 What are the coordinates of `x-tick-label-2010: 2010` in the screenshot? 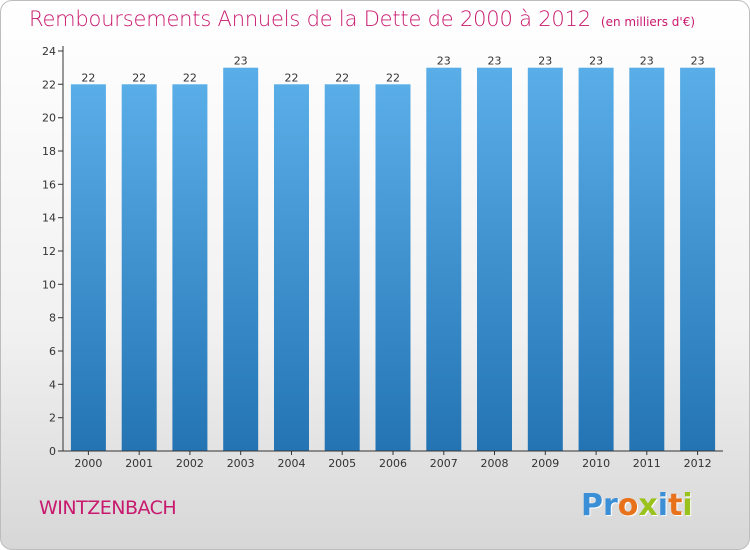 It's located at (596, 463).